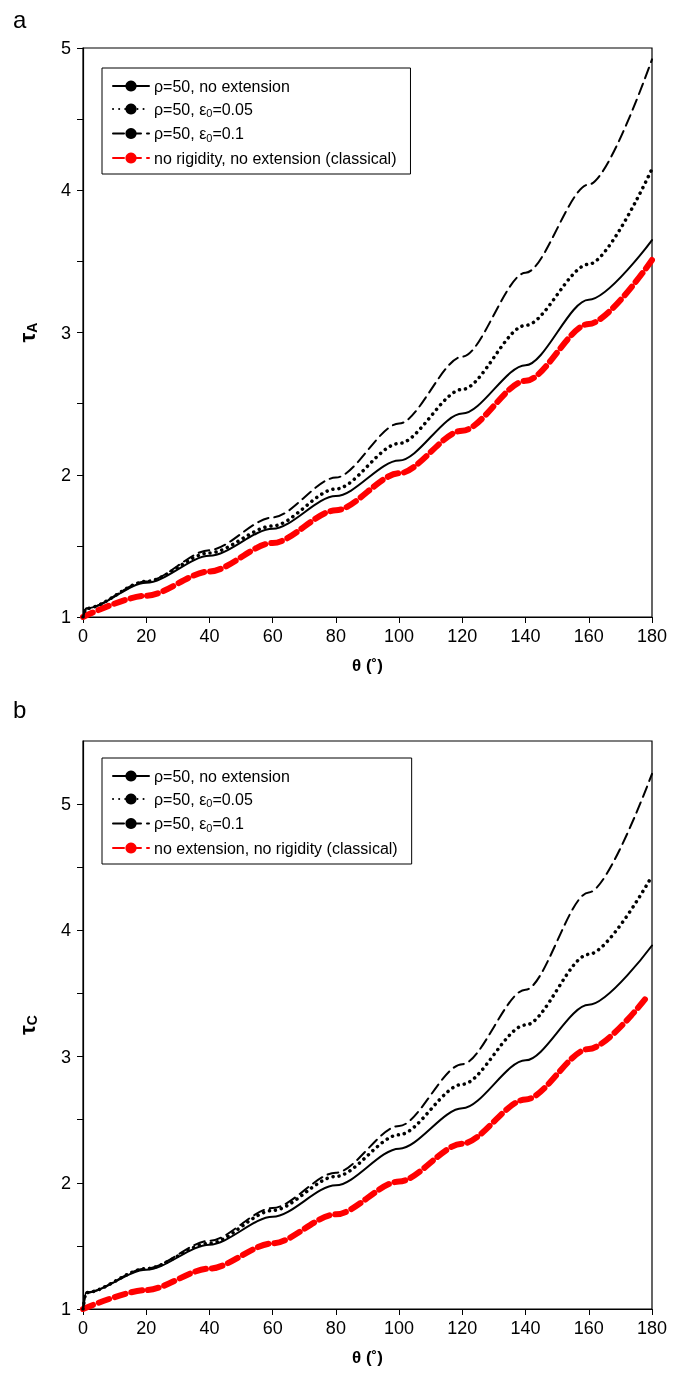 The height and width of the screenshot is (1379, 683). Describe the element at coordinates (275, 158) in the screenshot. I see `legend-label: no rigidity, no extension (classical)` at that location.